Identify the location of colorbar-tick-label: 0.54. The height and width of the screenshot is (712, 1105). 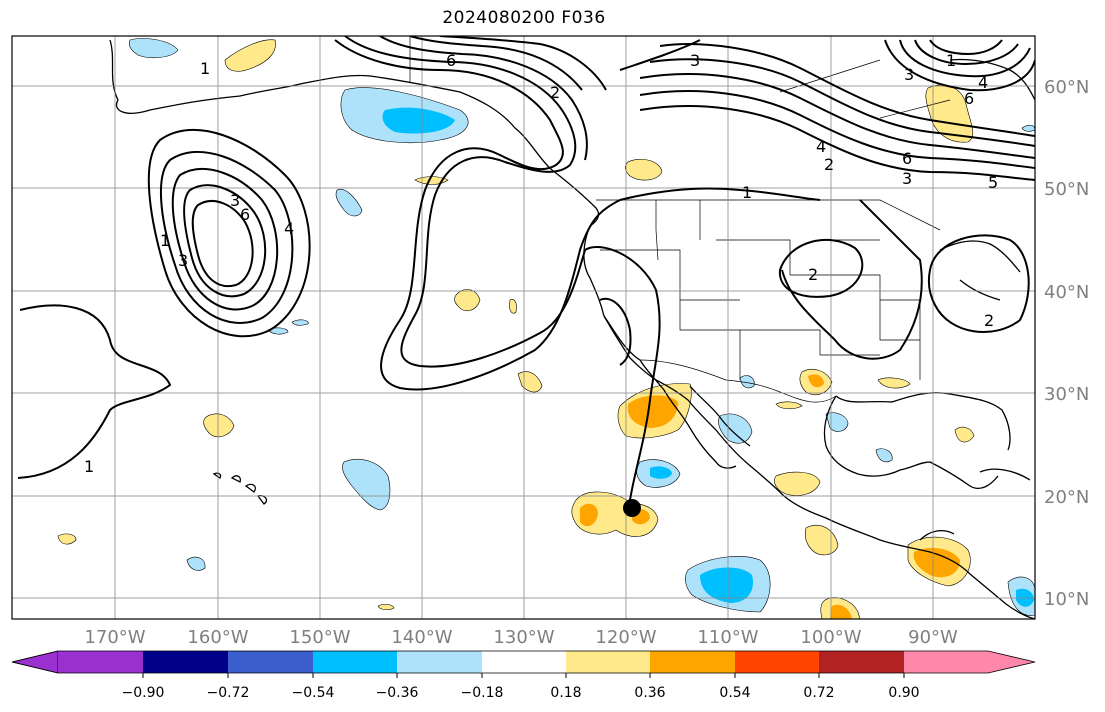
(734, 693).